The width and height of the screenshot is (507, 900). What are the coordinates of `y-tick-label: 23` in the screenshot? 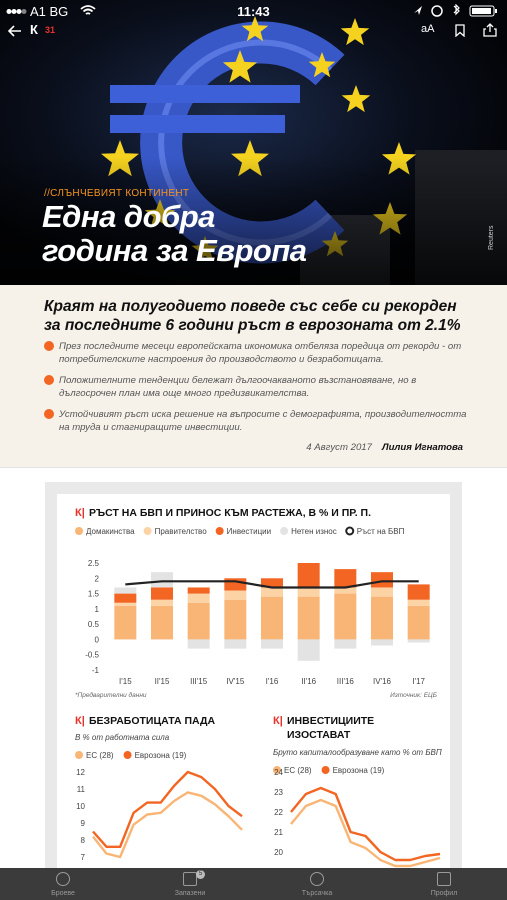 It's located at (278, 792).